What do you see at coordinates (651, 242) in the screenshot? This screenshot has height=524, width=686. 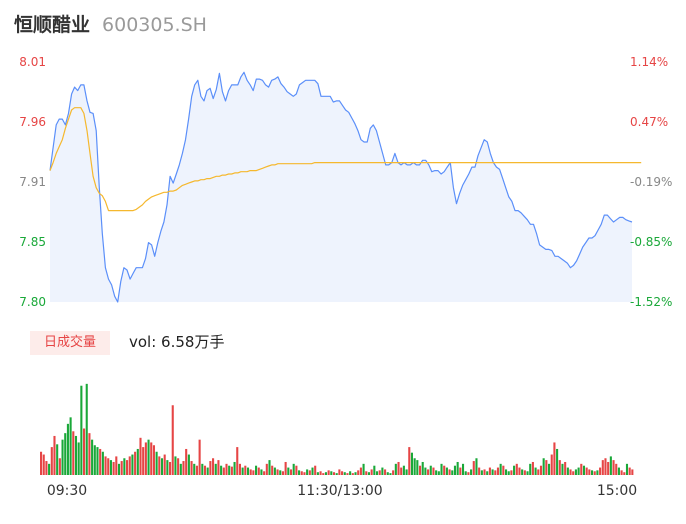 I see `y-tick-right: -0.85%` at bounding box center [651, 242].